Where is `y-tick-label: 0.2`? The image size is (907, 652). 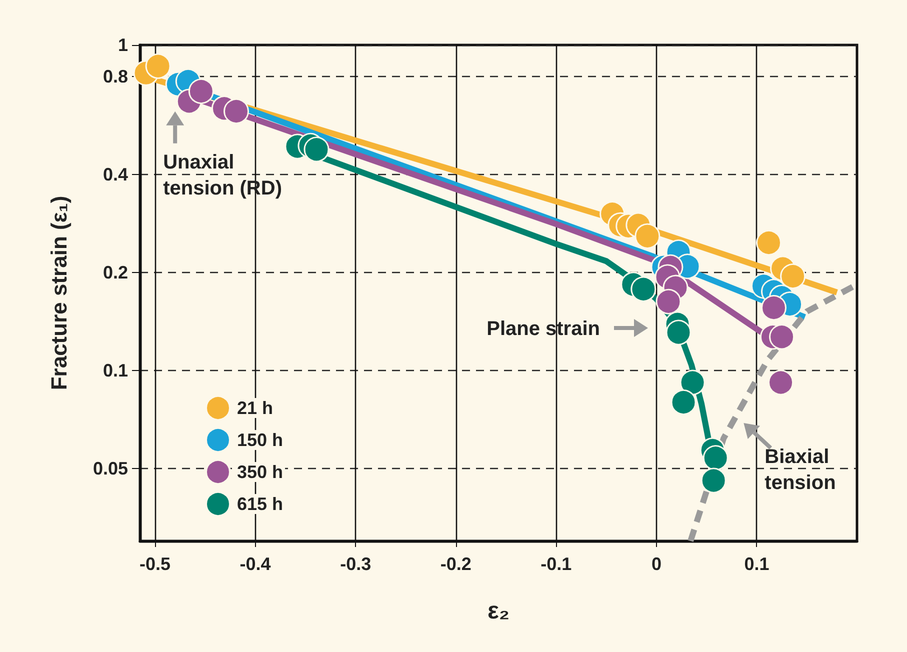
y-tick-label: 0.2 is located at coordinates (115, 272).